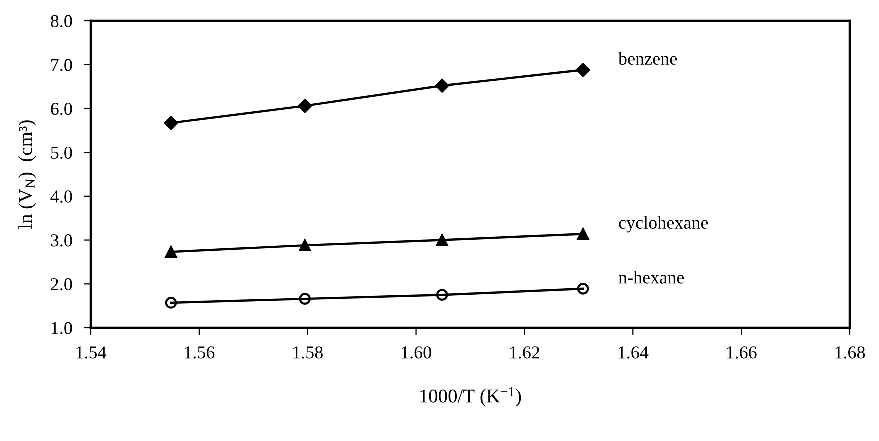 Image resolution: width=879 pixels, height=441 pixels. I want to click on y-tick-label: 6.0, so click(61, 109).